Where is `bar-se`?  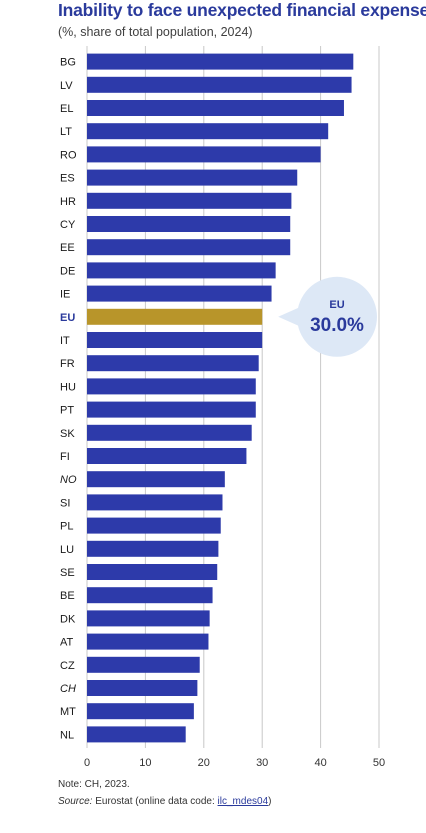 bar-se is located at coordinates (152, 572).